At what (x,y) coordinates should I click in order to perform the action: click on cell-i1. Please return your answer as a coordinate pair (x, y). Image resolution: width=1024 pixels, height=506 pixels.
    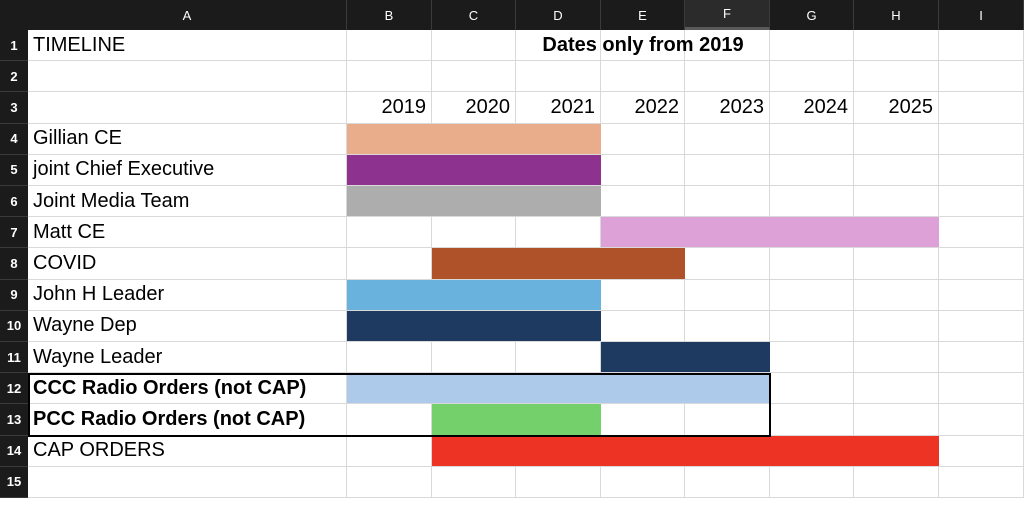
    Looking at the image, I should click on (981, 46).